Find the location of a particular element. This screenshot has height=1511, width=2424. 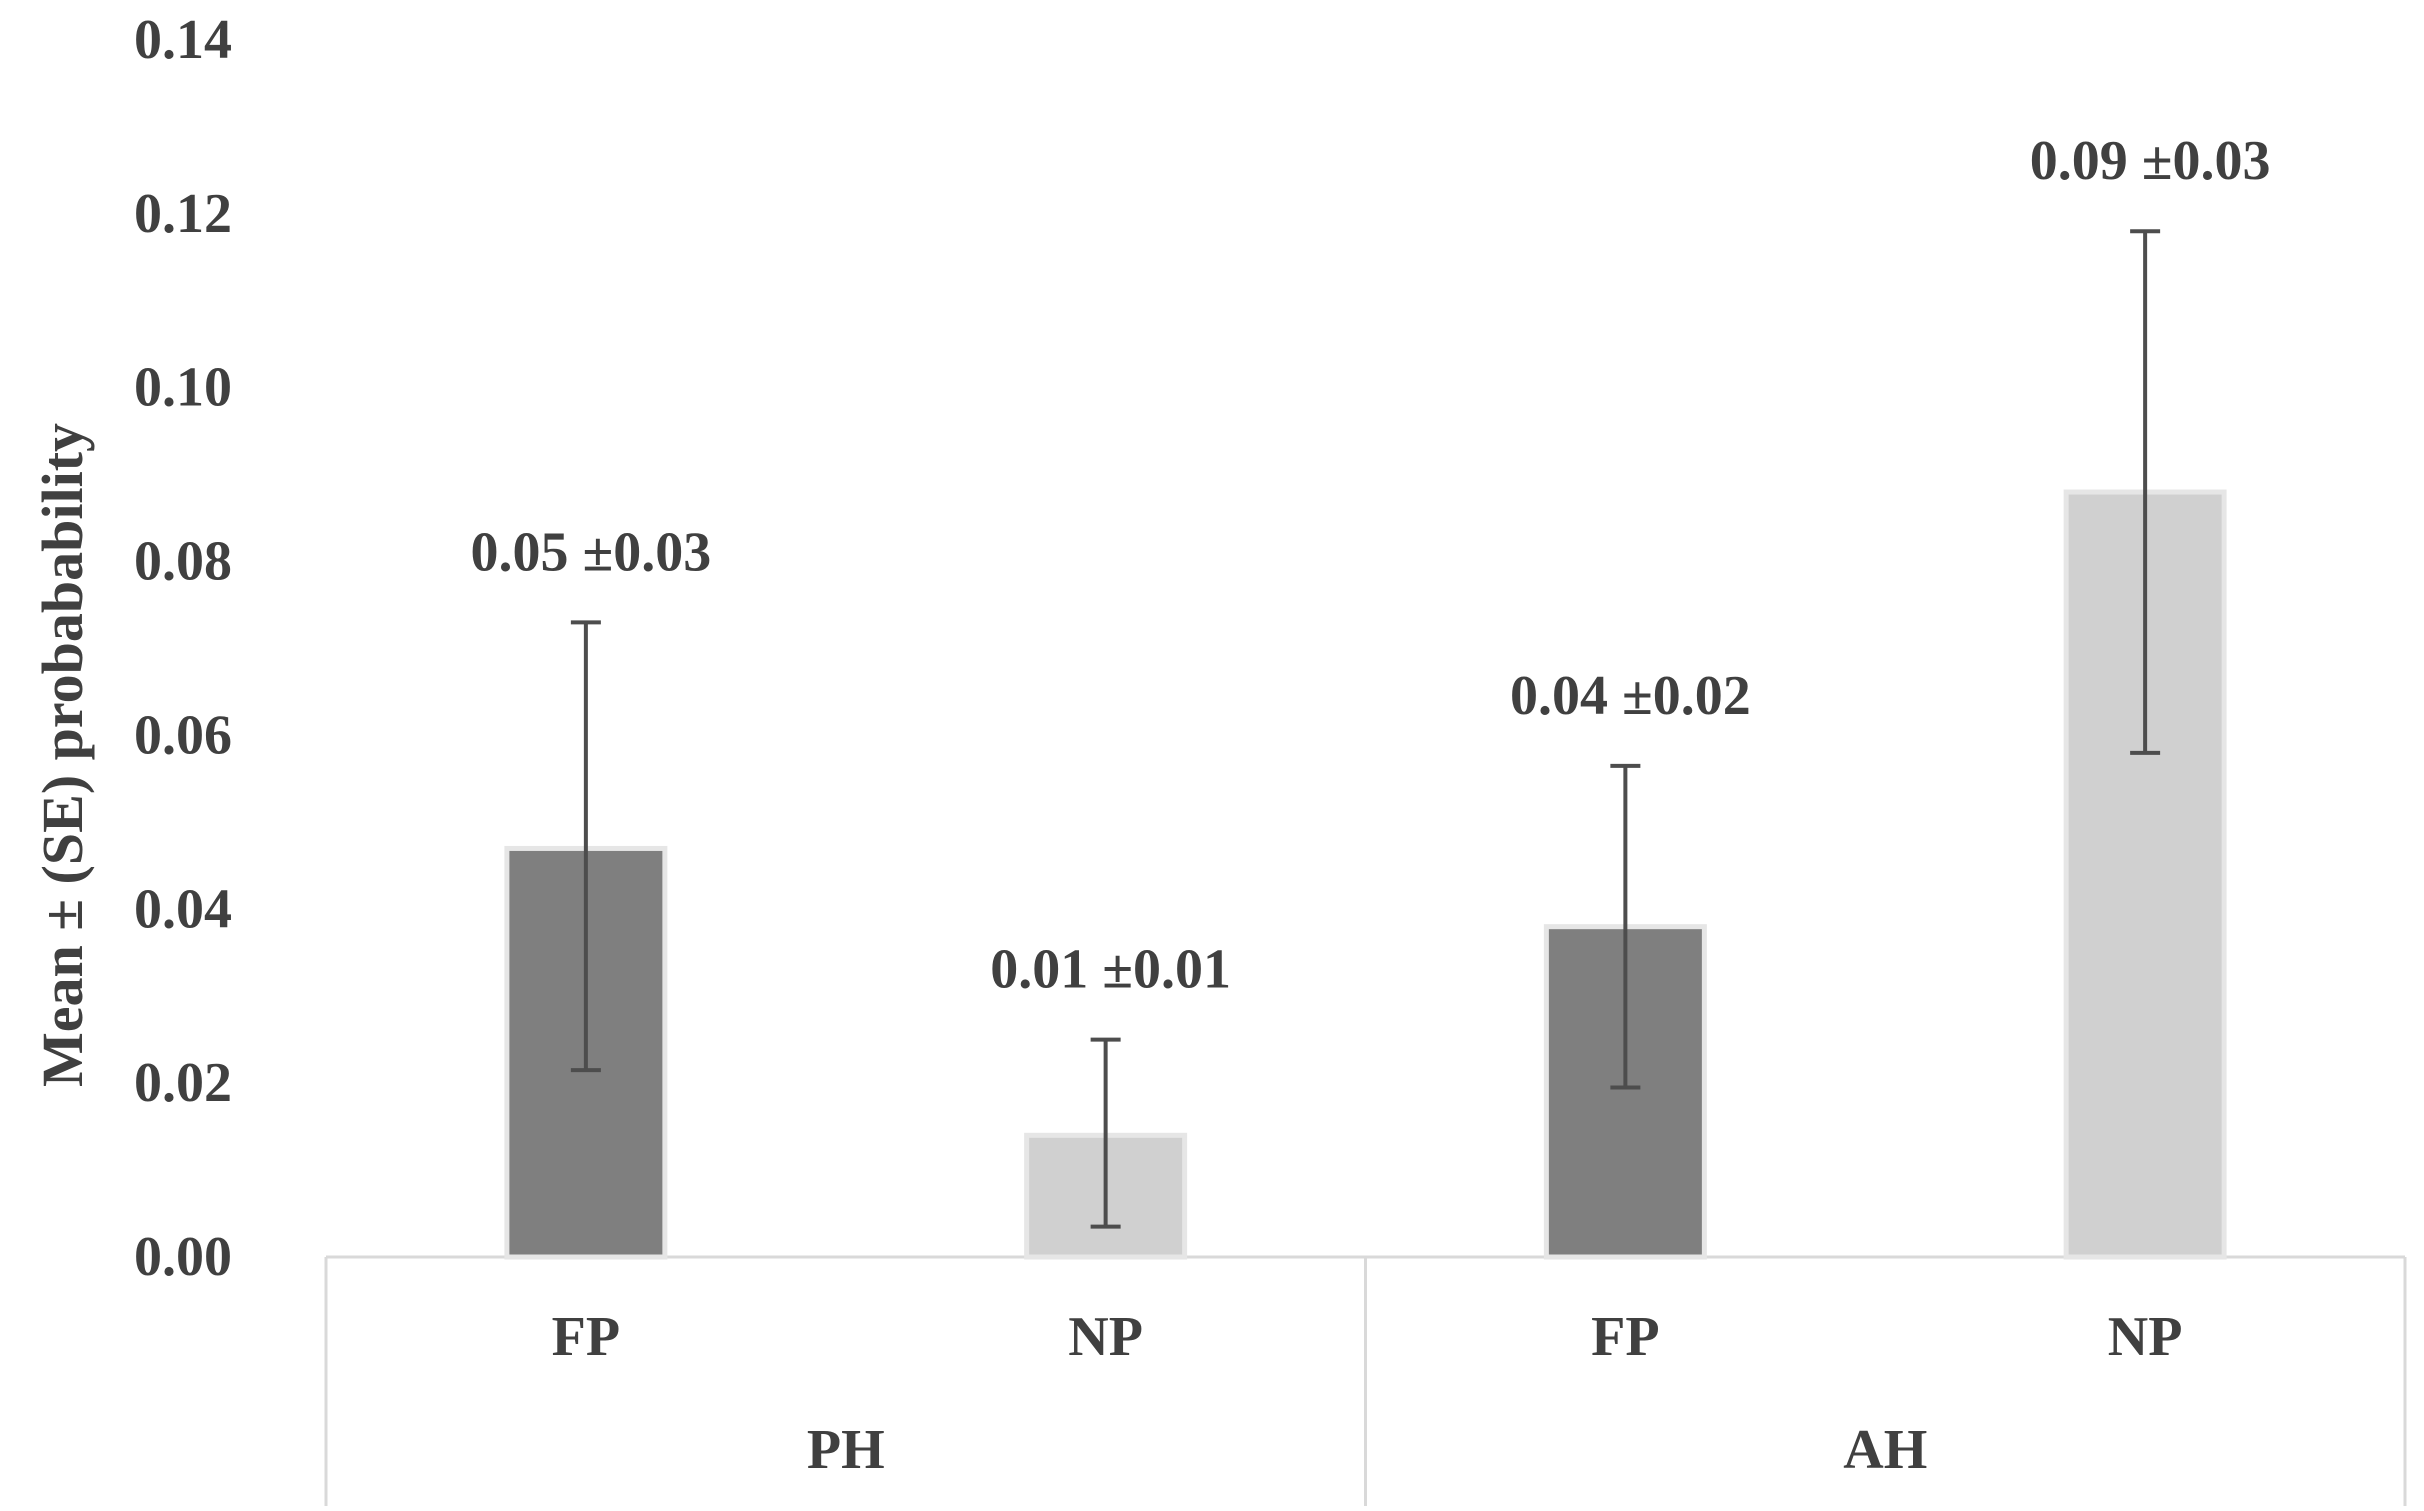

bar is located at coordinates (1625, 1092).